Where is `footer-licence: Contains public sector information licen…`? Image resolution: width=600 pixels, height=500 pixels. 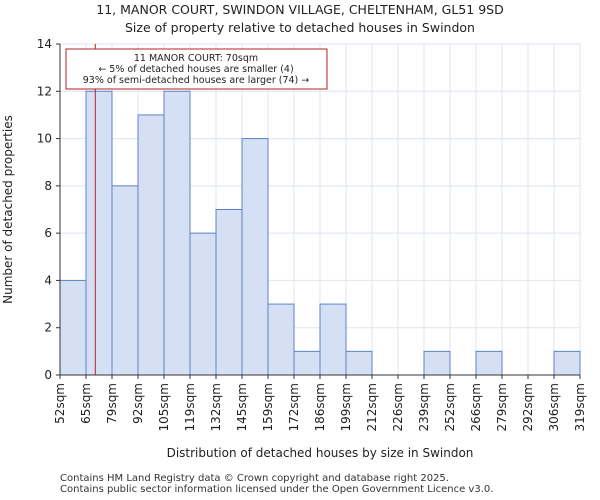
footer-licence: Contains public sector information licen… is located at coordinates (277, 489).